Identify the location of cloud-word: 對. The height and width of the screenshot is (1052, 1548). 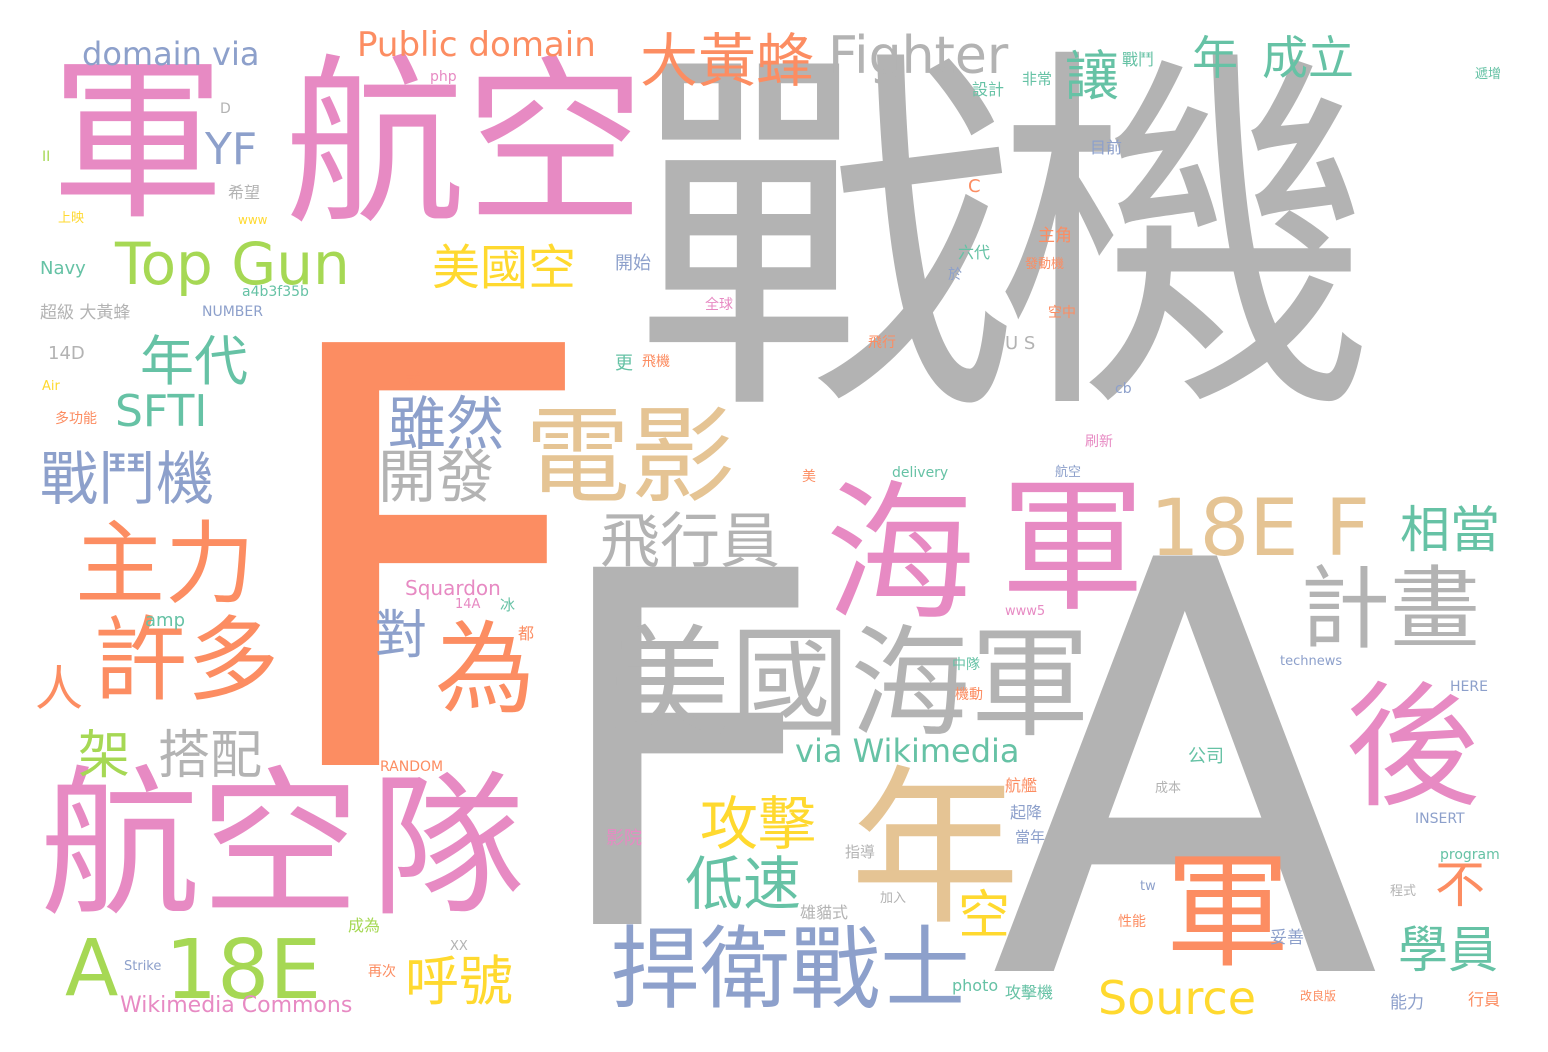
(401, 636).